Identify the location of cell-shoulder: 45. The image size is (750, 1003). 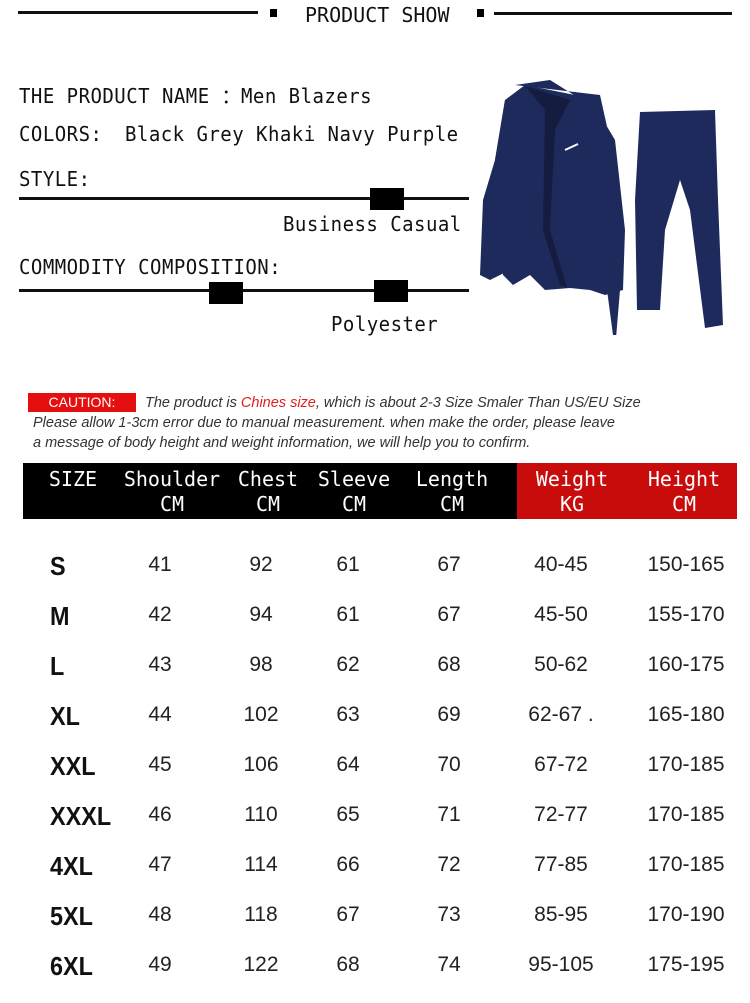
(160, 764).